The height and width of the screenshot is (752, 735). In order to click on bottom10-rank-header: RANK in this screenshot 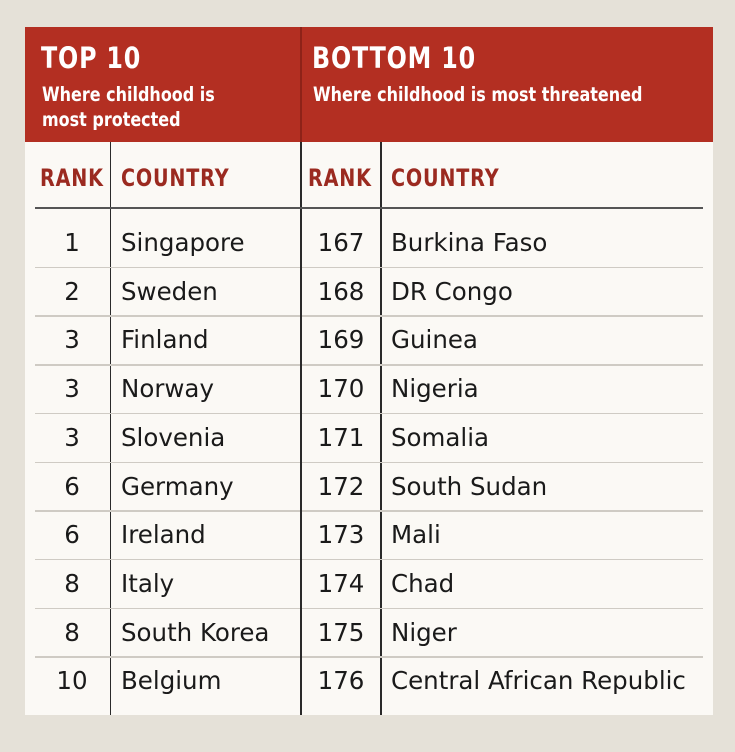, I will do `click(340, 178)`.